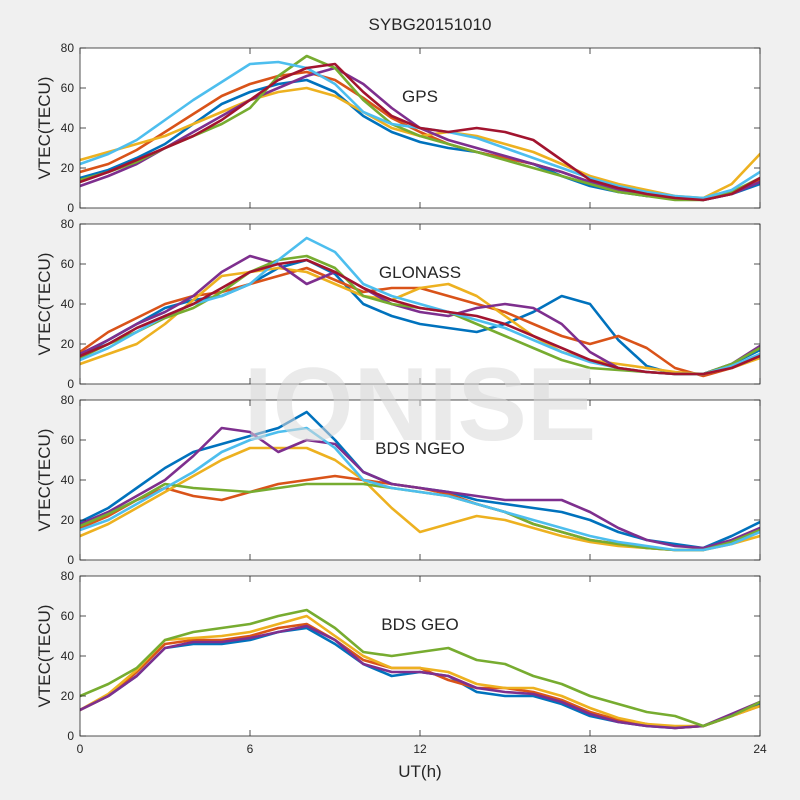  What do you see at coordinates (590, 749) in the screenshot?
I see `x-tick-label: 18` at bounding box center [590, 749].